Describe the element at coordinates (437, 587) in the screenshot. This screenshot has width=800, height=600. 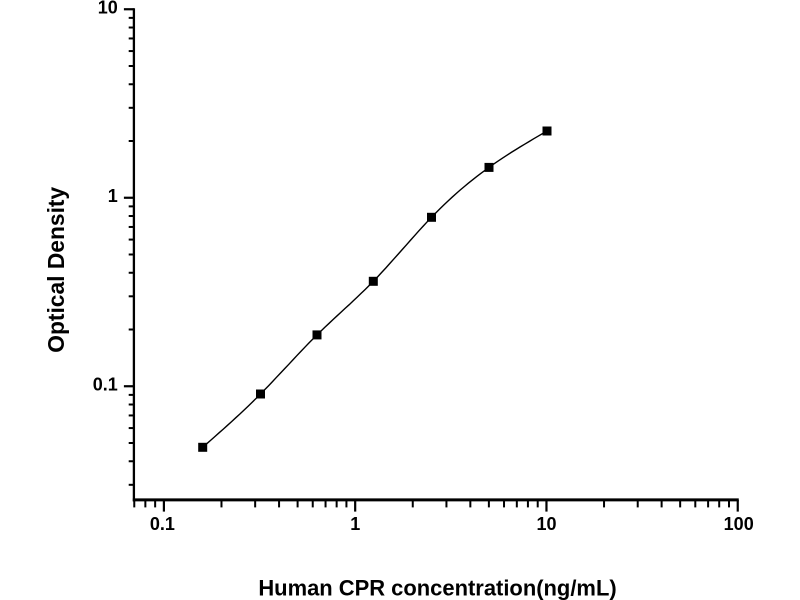
I see `svg-text: Human CPR concentration(ng/mL)` at that location.